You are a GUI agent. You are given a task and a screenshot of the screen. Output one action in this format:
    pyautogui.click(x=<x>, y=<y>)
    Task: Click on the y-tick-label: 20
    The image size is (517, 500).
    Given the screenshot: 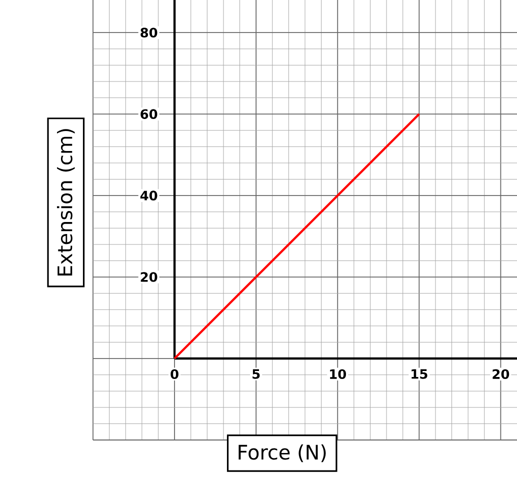 What is the action you would take?
    pyautogui.click(x=149, y=277)
    